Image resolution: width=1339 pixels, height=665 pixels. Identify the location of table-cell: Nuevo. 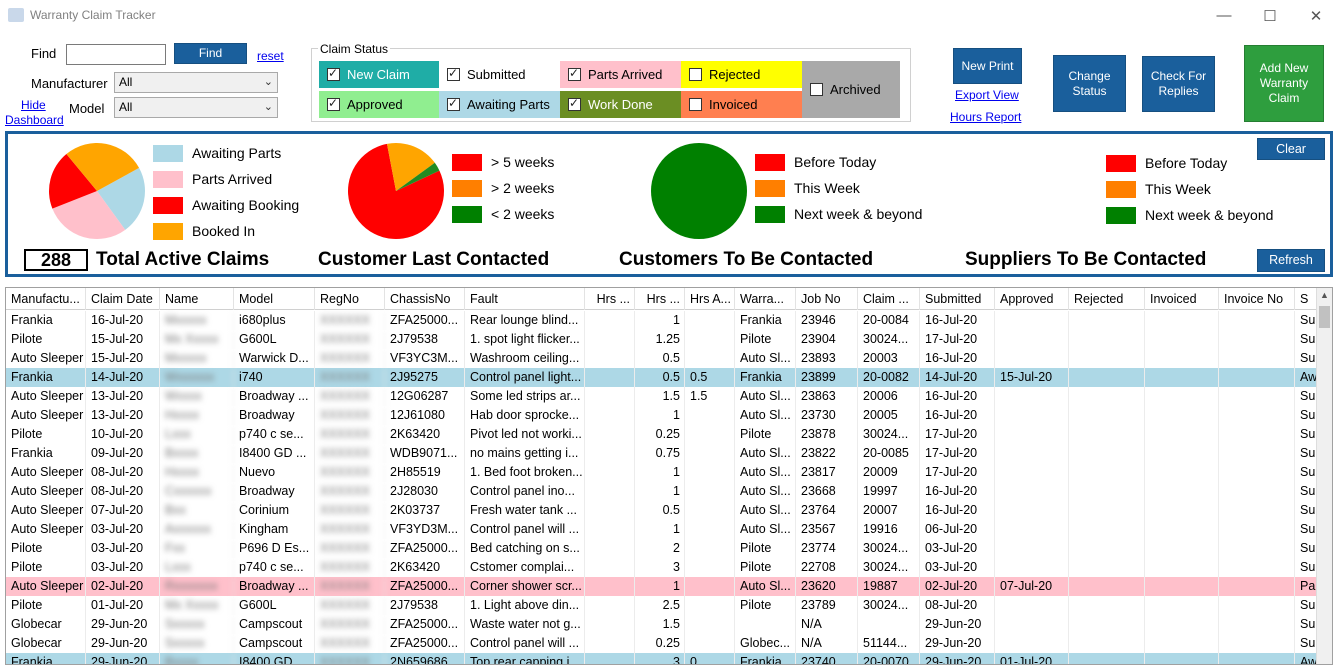
(274, 472).